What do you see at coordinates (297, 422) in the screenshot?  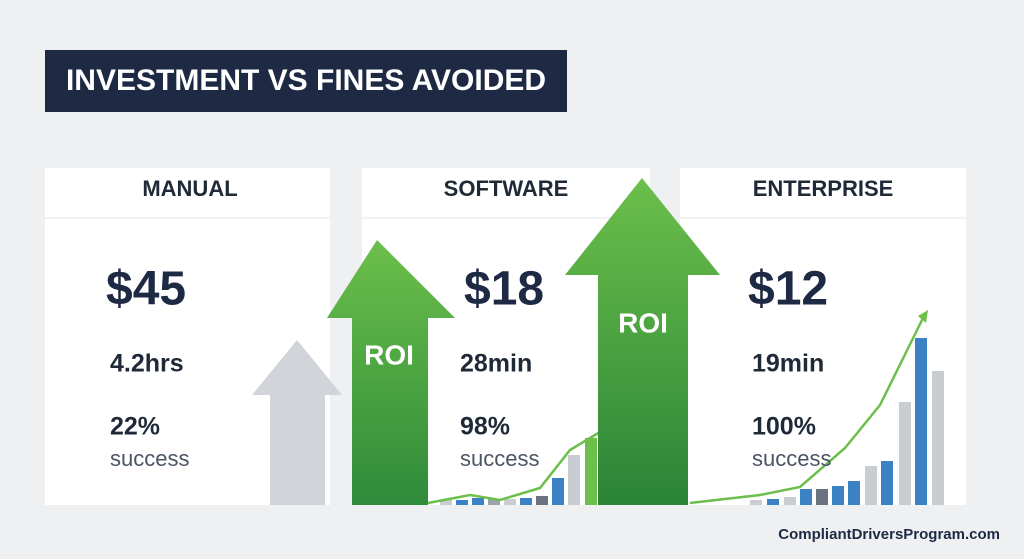 I see `gray-arrow` at bounding box center [297, 422].